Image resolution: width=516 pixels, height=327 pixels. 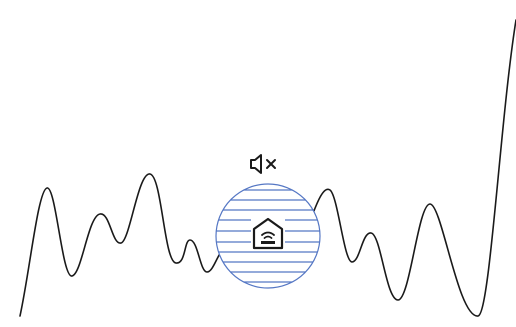 I want to click on home-wifi-icon, so click(x=268, y=234).